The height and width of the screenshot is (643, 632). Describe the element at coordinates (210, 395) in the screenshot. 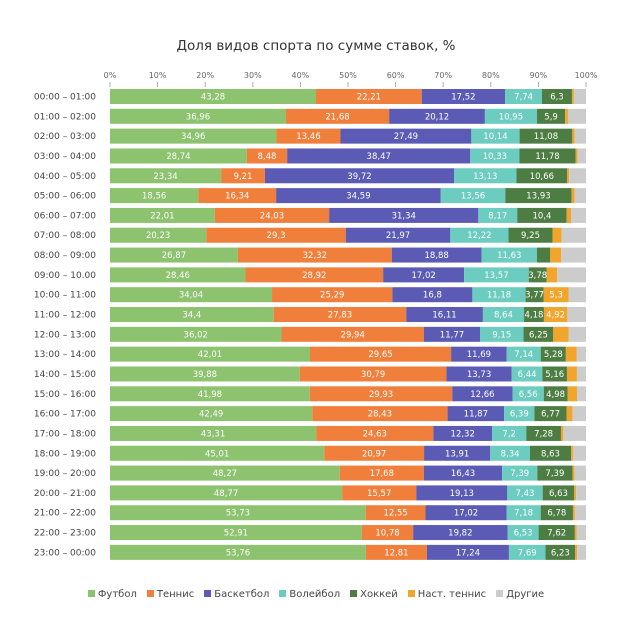

I see `data-label: 41,98` at that location.